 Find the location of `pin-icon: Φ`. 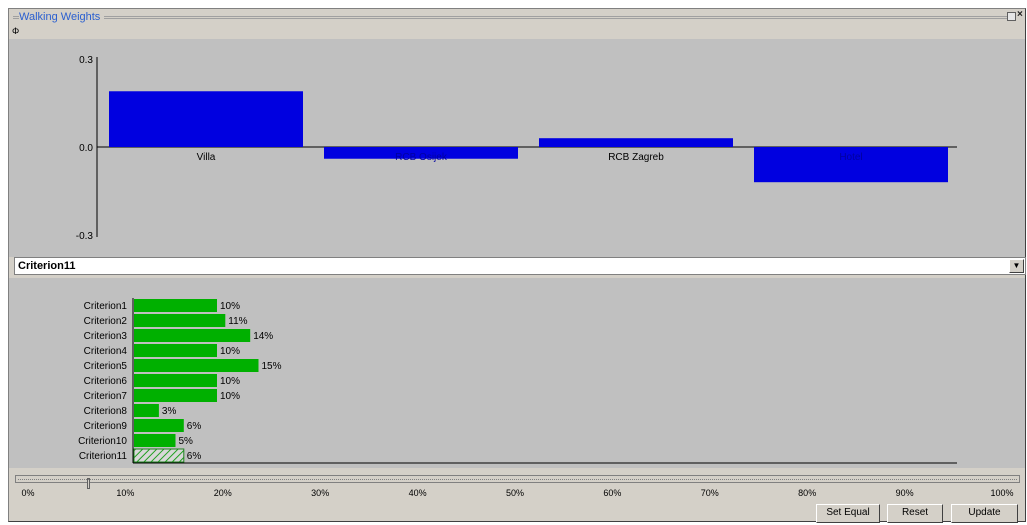

pin-icon: Φ is located at coordinates (16, 31).